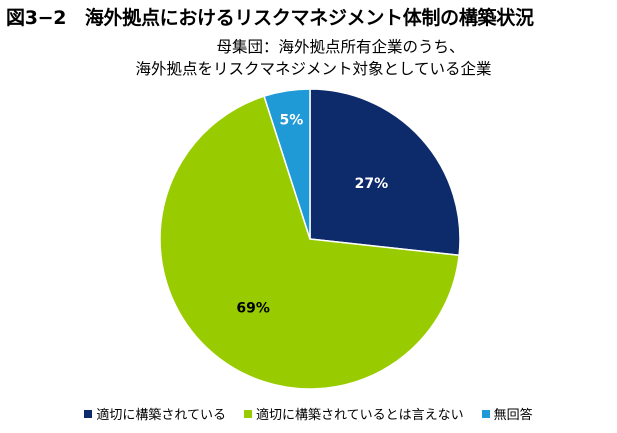  Describe the element at coordinates (270, 18) in the screenshot. I see `chart-title: 図3−2 海外拠点におけるリスクマネジメント体制の構築状況` at that location.